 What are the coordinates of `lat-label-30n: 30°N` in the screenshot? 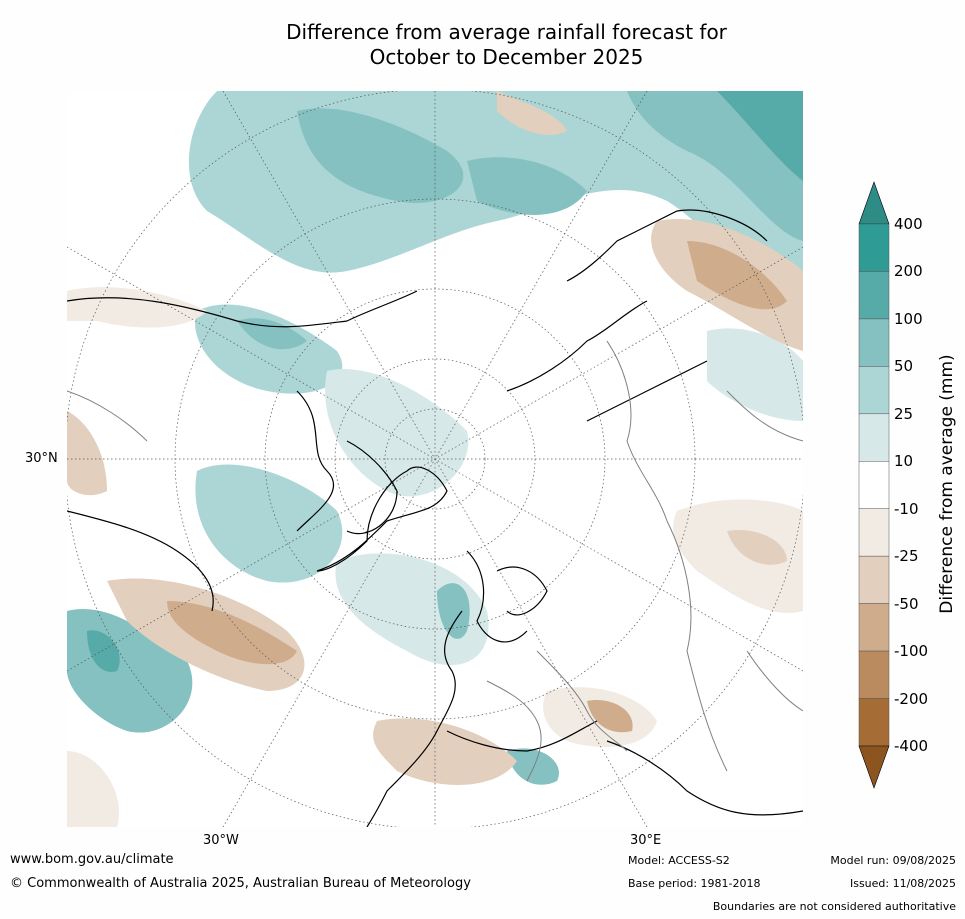 It's located at (41, 458).